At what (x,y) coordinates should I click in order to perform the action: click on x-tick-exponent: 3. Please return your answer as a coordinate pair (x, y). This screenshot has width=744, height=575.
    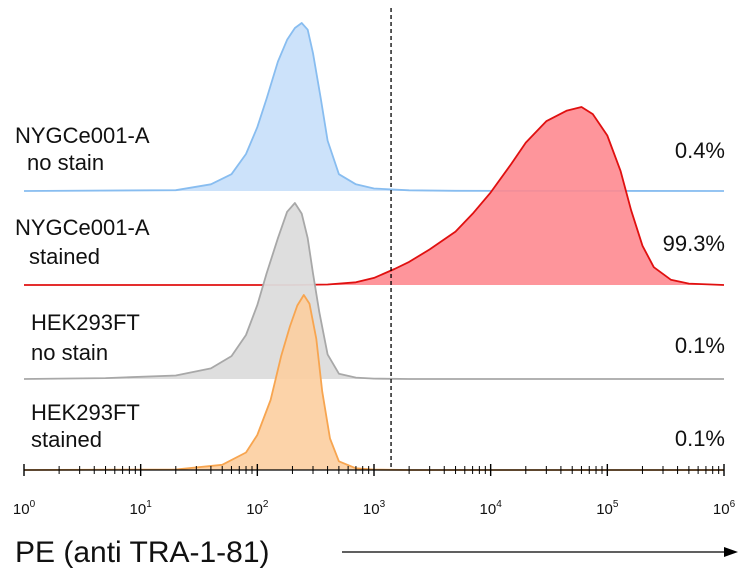
    Looking at the image, I should click on (383, 504).